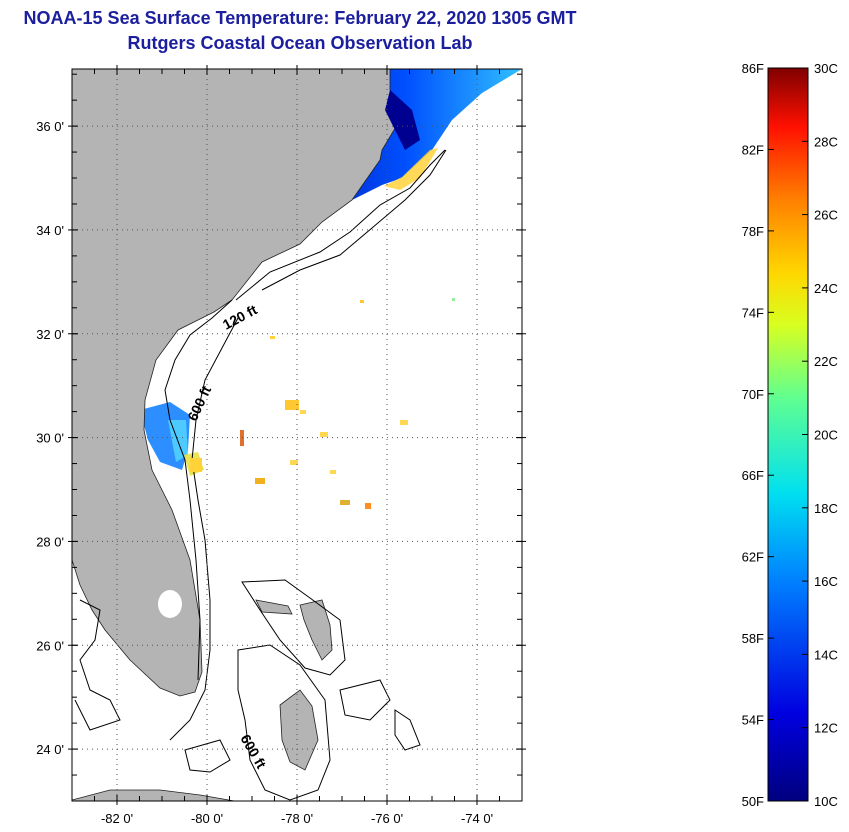  Describe the element at coordinates (753, 394) in the screenshot. I see `colorbar-f-label: 70F` at that location.